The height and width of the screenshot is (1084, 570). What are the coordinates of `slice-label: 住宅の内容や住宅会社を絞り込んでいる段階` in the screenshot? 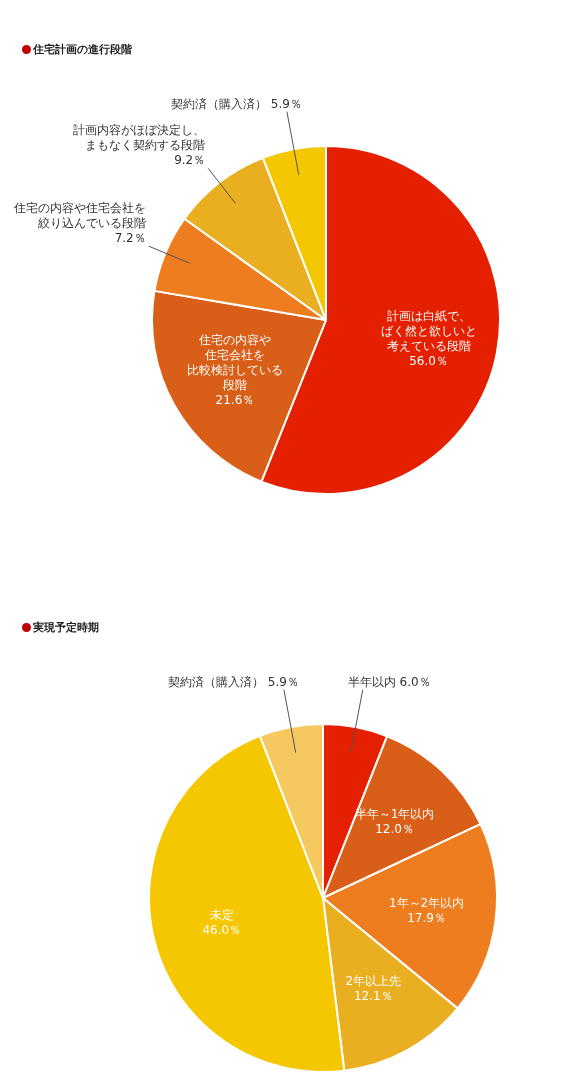 It's located at (79, 216).